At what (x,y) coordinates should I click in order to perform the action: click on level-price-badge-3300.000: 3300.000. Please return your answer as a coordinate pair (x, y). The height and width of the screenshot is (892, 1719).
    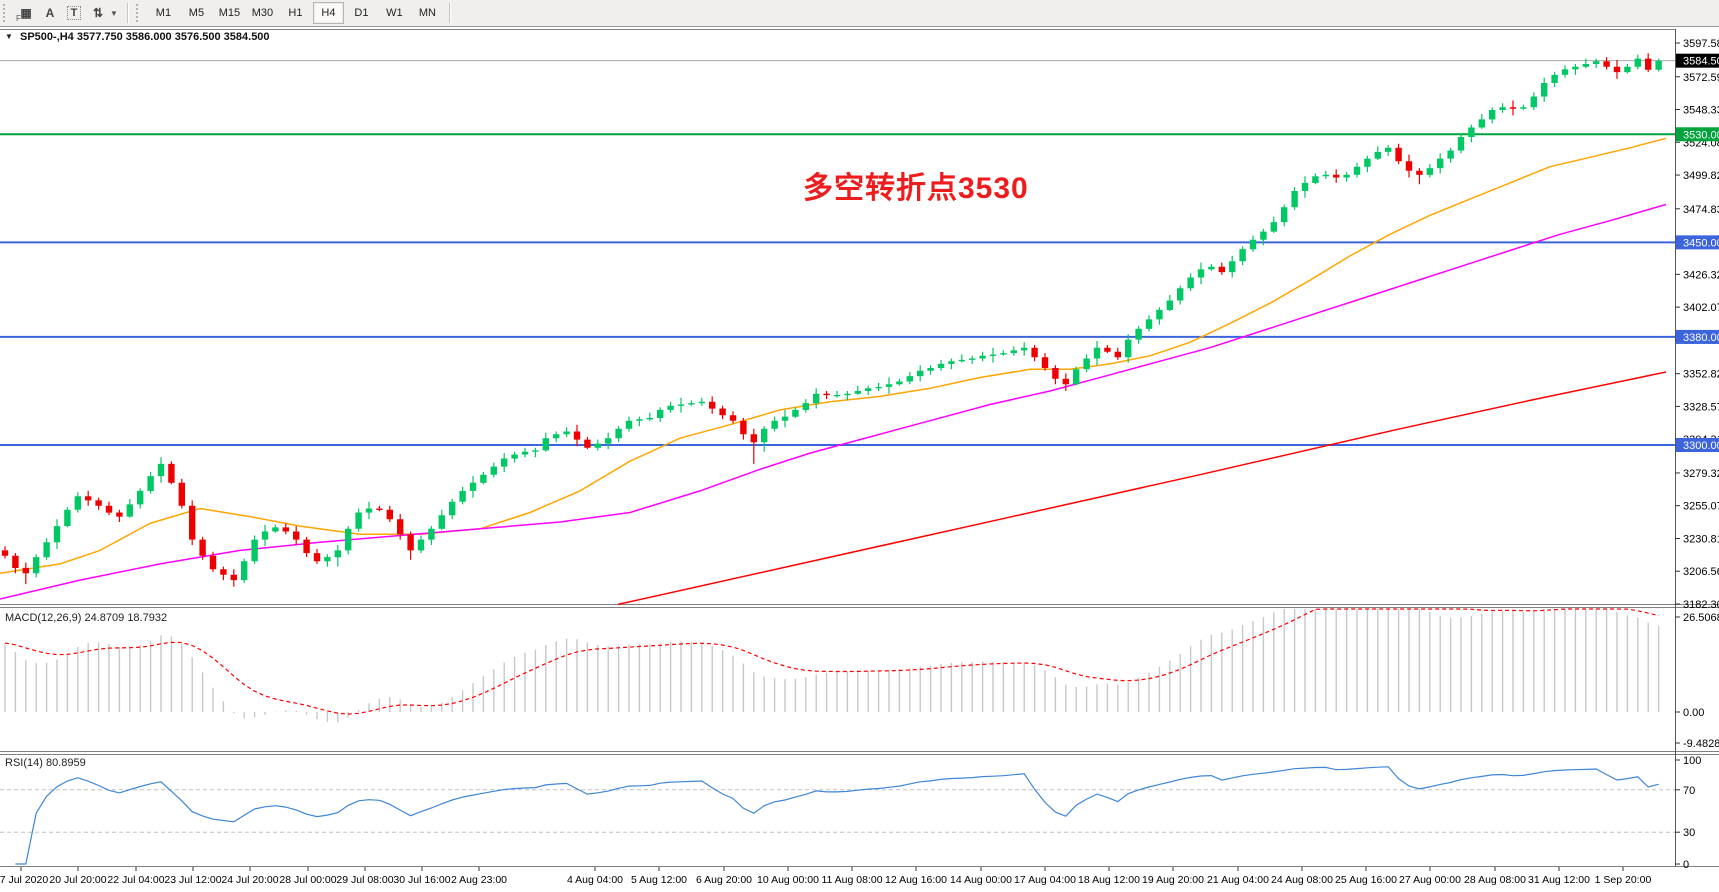
    Looking at the image, I should click on (1697, 444).